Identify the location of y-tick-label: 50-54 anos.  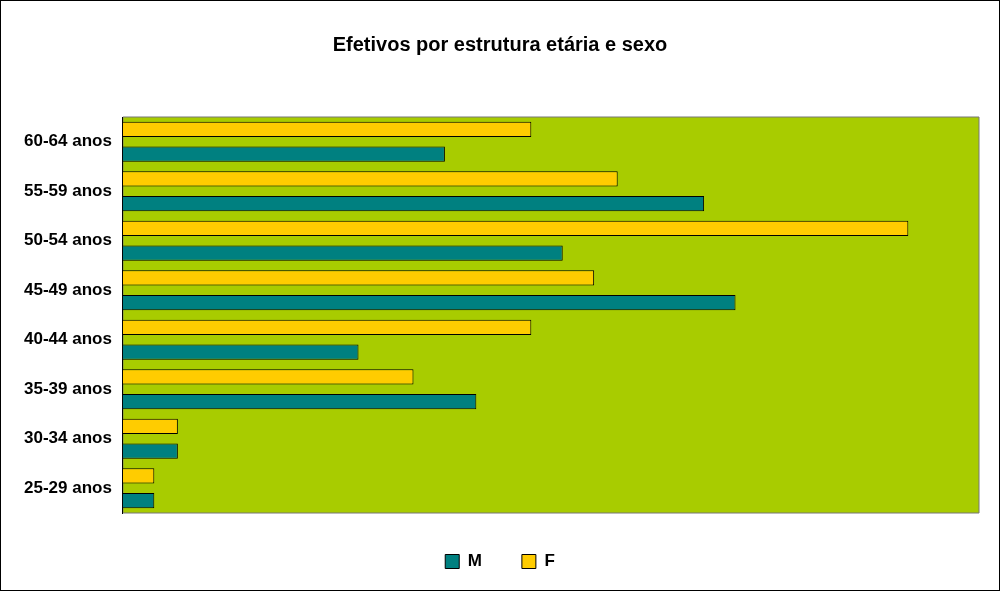
(67, 240).